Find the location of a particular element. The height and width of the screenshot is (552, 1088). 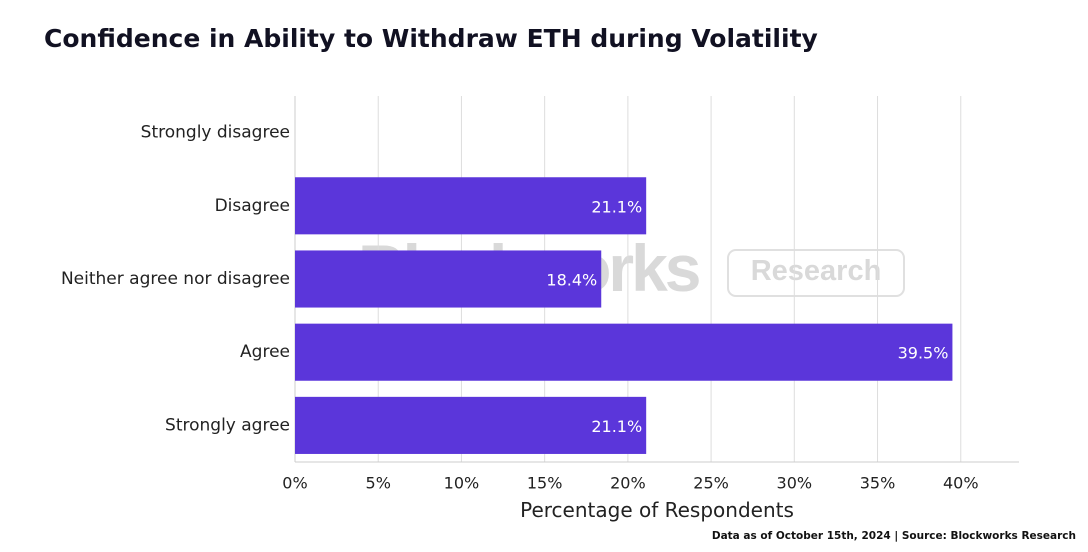

category-label-3: Agree is located at coordinates (265, 352).